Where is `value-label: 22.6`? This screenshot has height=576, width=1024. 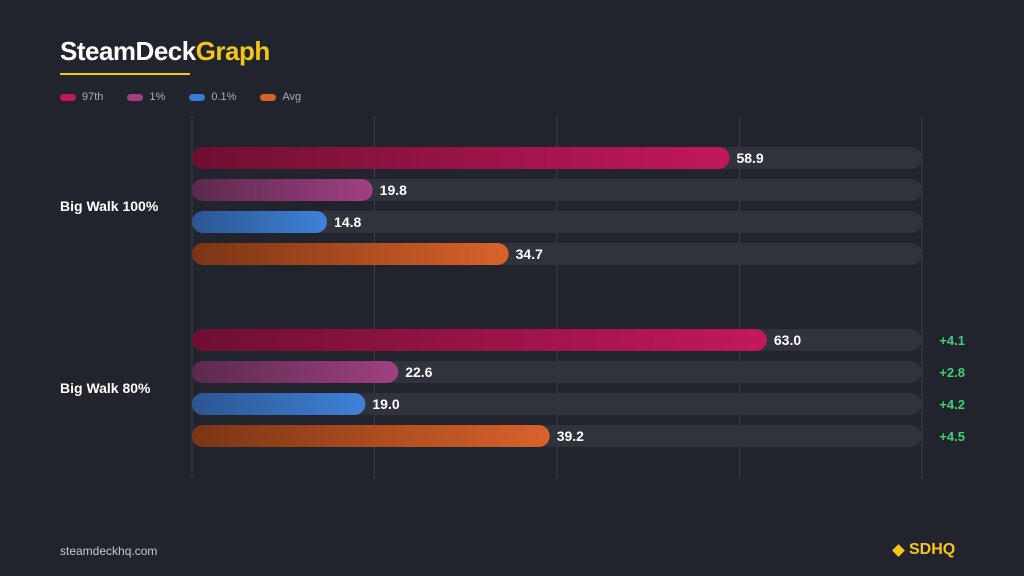 value-label: 22.6 is located at coordinates (418, 372).